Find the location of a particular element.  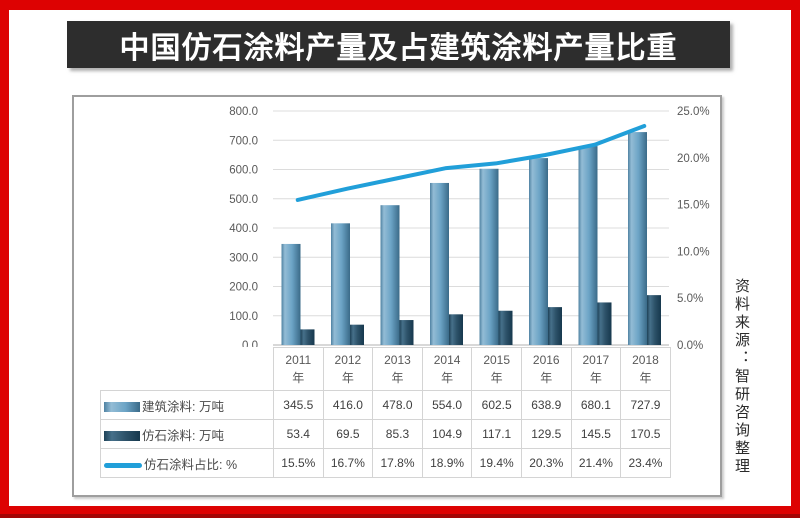

year-header-cell: 2014 年 is located at coordinates (447, 369).